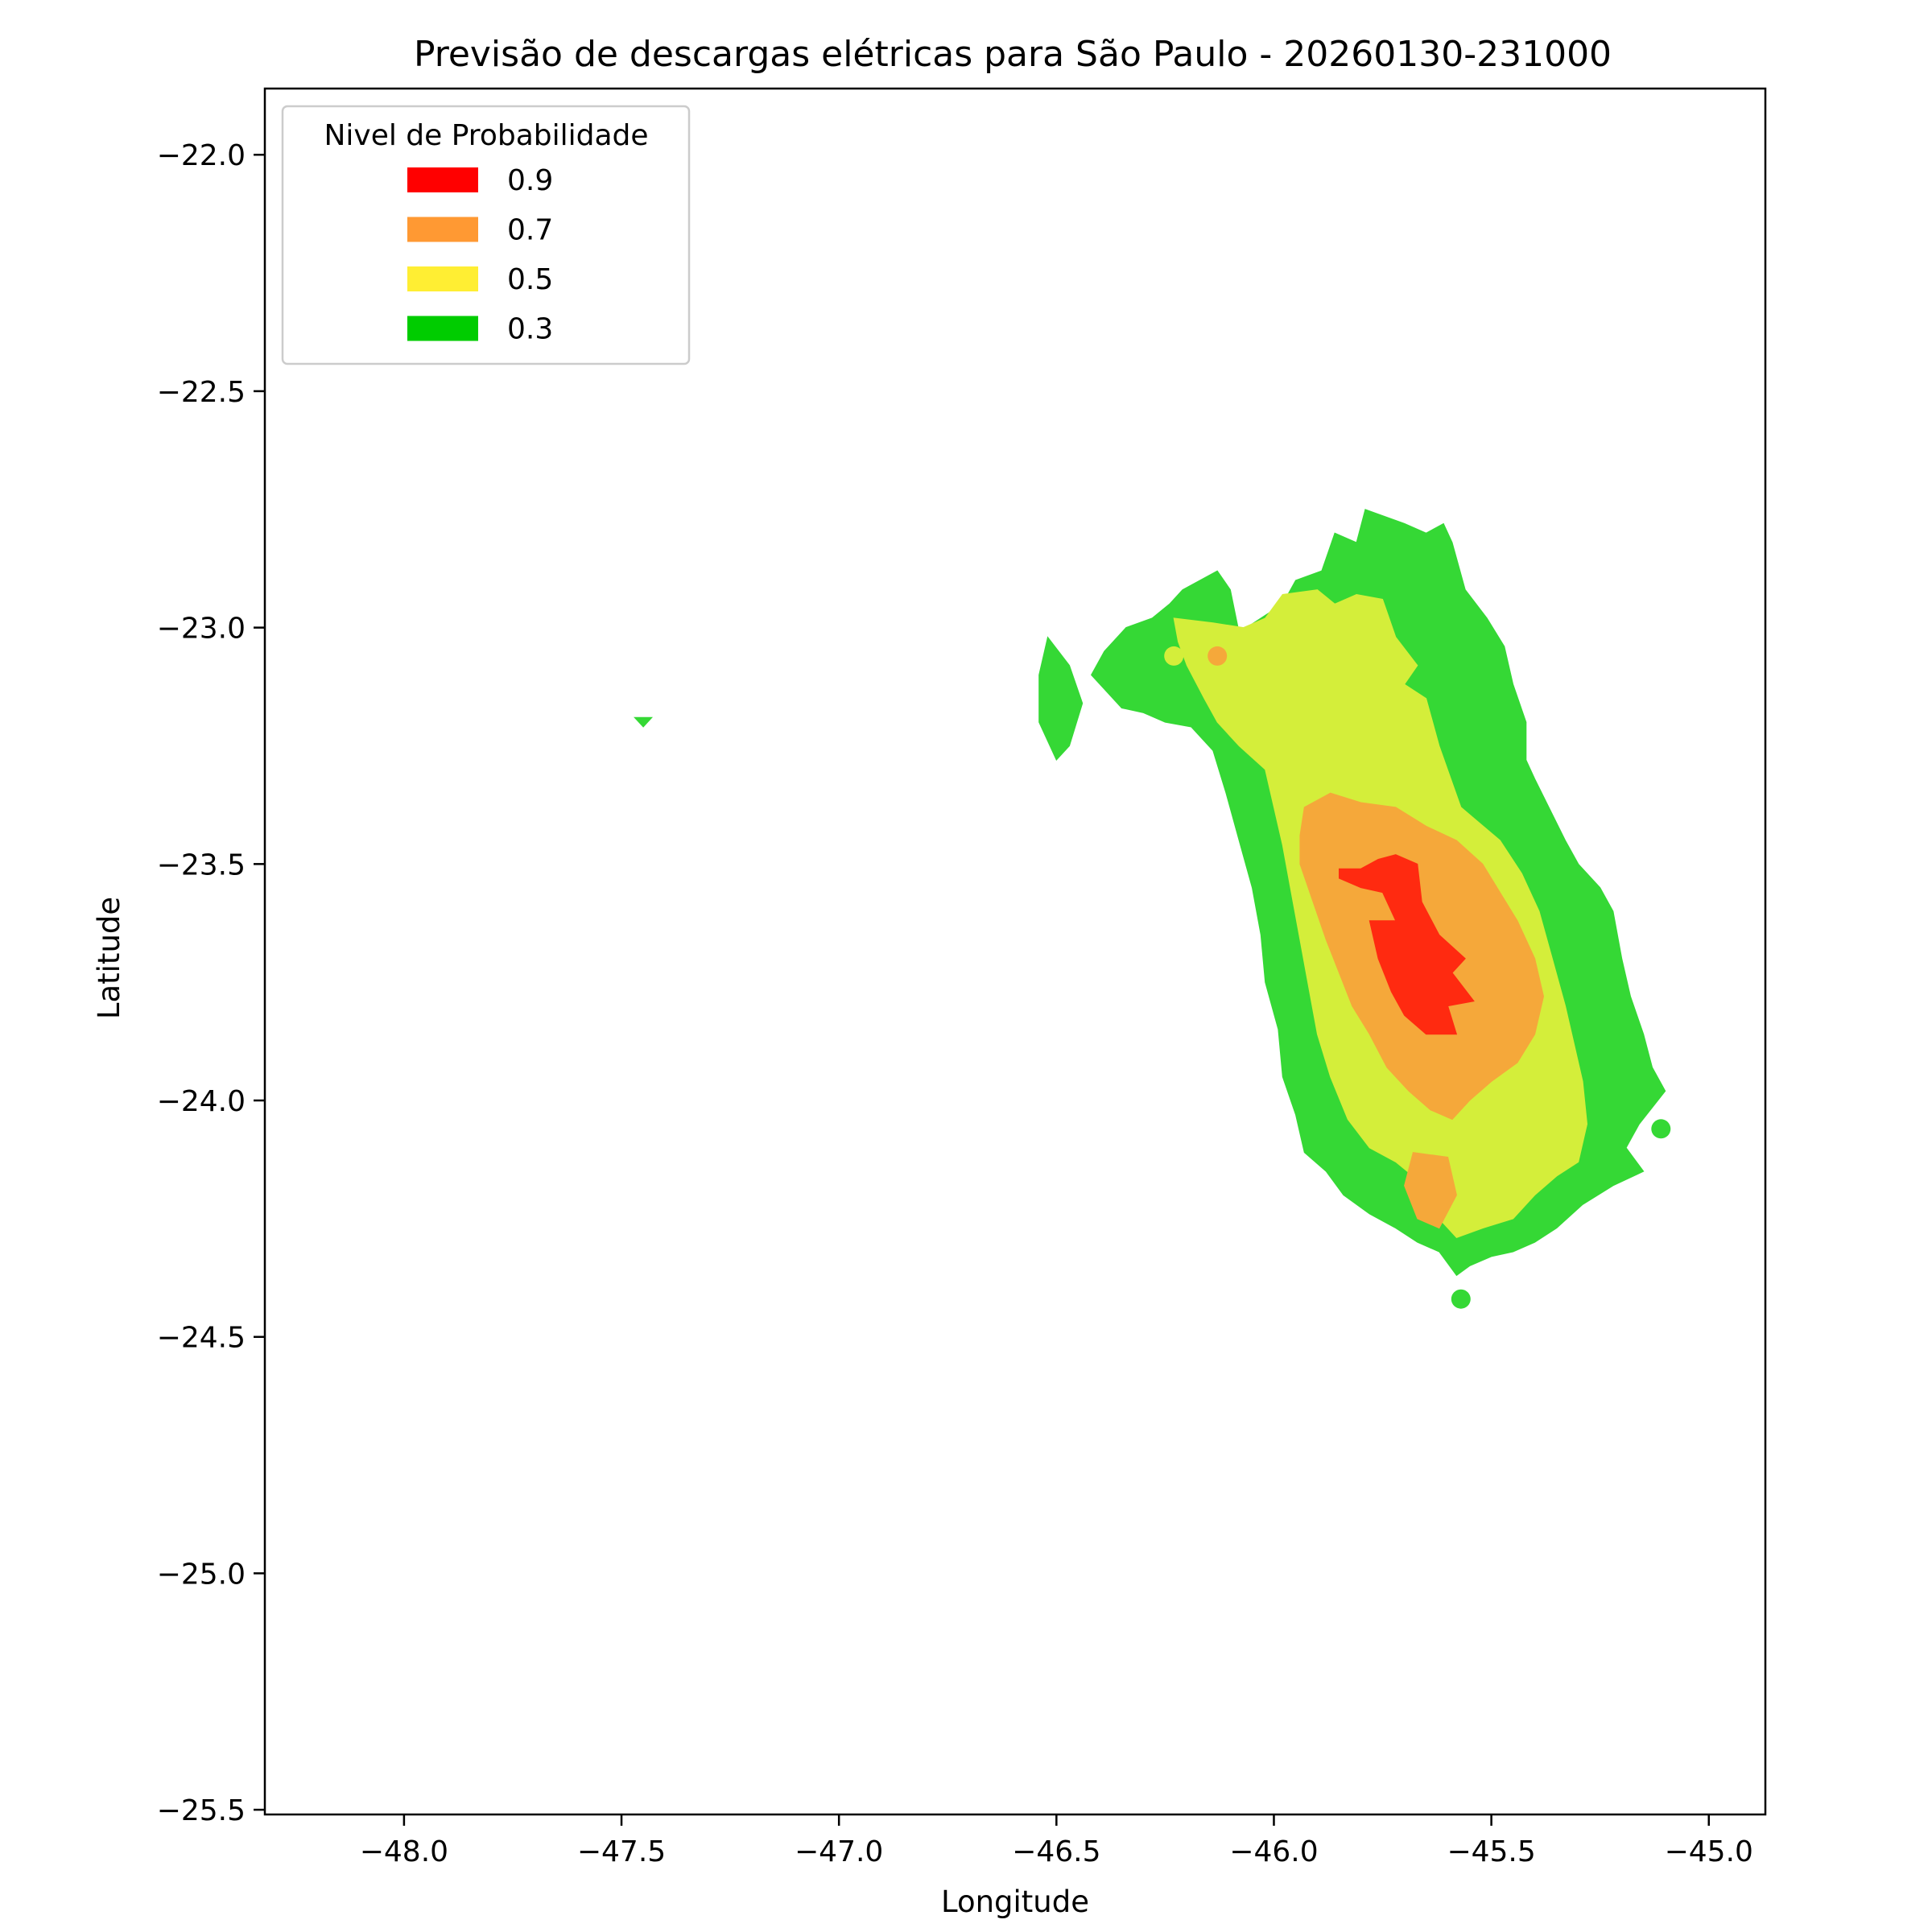 This screenshot has height=1932, width=1932. Describe the element at coordinates (201, 155) in the screenshot. I see `y-tick-label: −22.0` at that location.